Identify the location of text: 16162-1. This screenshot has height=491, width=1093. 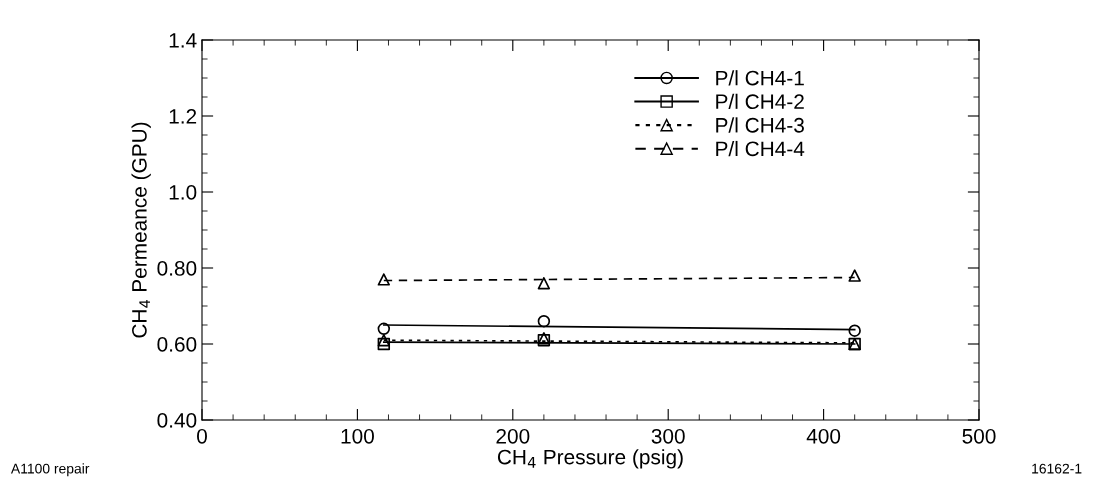
(1057, 468).